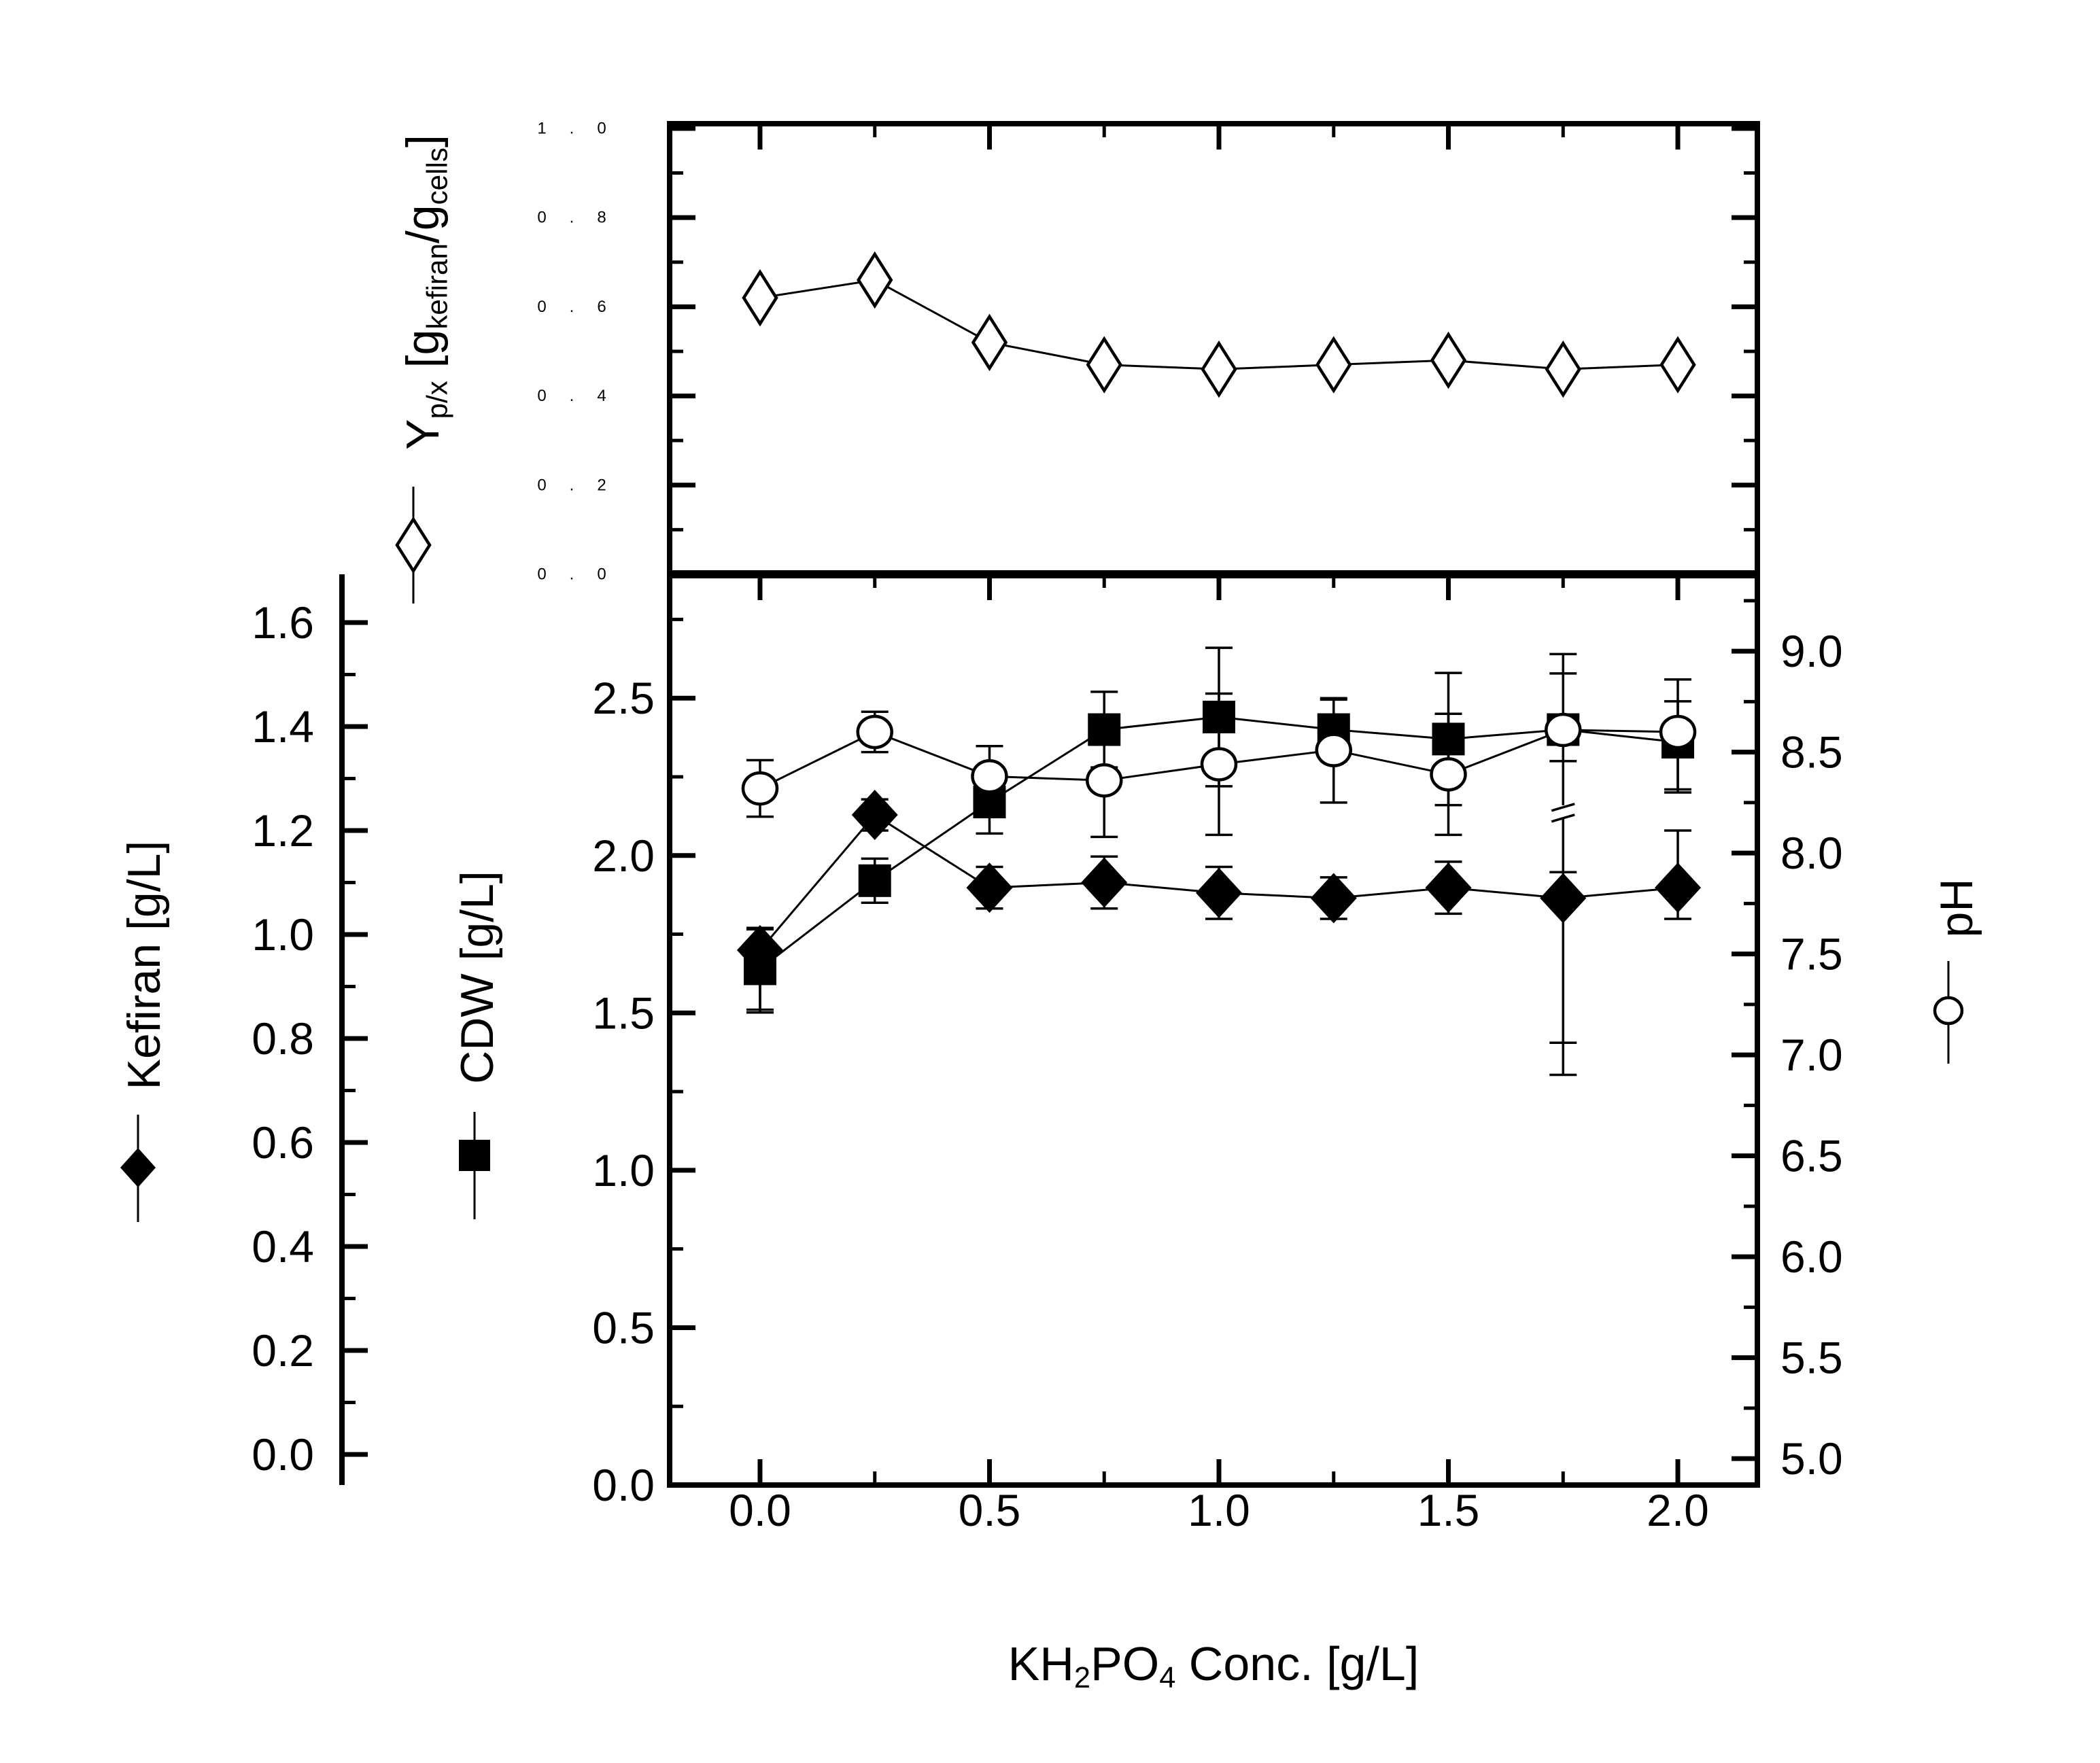 Image resolution: width=2100 pixels, height=1763 pixels. Describe the element at coordinates (1812, 853) in the screenshot. I see `ph-tick-label: 8.0` at that location.